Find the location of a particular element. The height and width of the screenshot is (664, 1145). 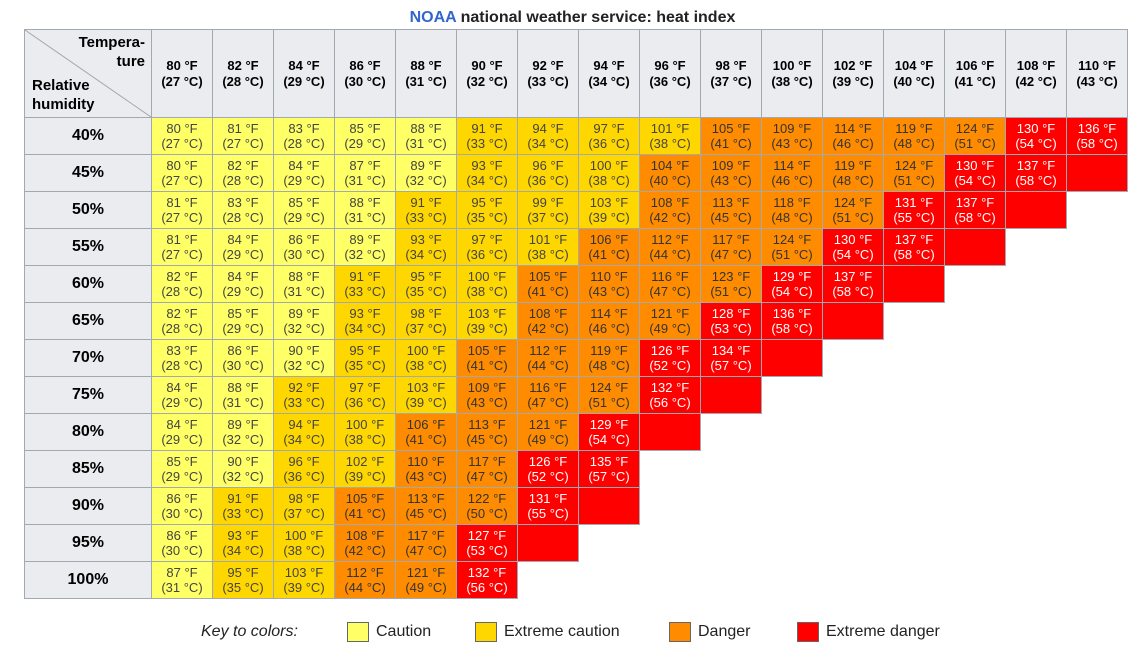

heat-index-f: 89 °F is located at coordinates (304, 313).